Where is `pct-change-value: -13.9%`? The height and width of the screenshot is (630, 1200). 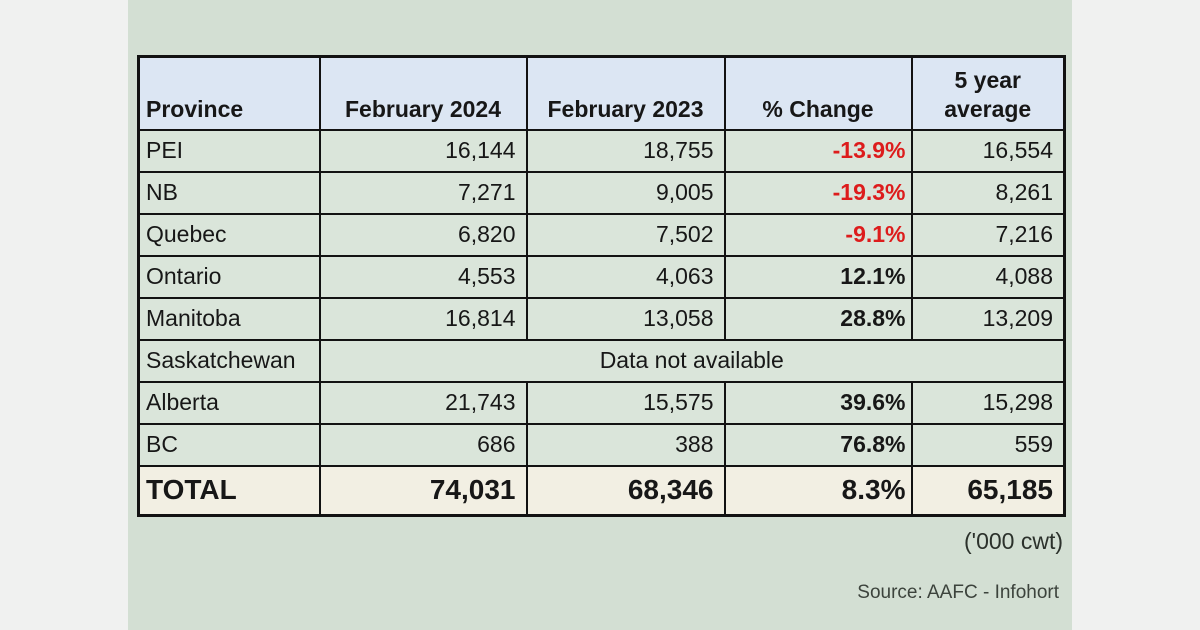
pct-change-value: -13.9% is located at coordinates (818, 150).